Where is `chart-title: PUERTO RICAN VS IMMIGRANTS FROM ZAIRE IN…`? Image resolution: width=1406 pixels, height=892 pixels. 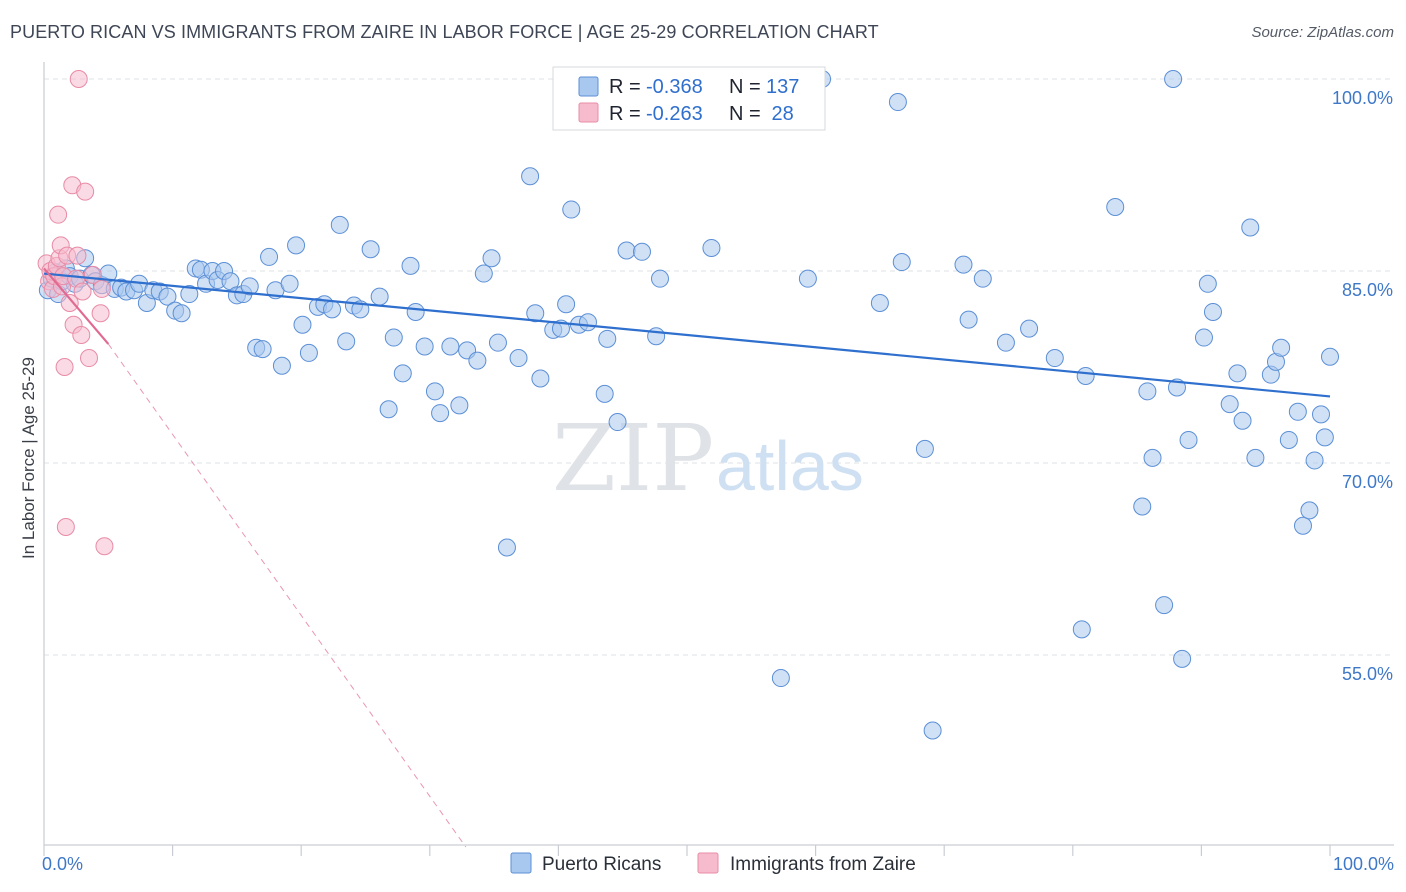 chart-title: PUERTO RICAN VS IMMIGRANTS FROM ZAIRE IN… is located at coordinates (444, 32).